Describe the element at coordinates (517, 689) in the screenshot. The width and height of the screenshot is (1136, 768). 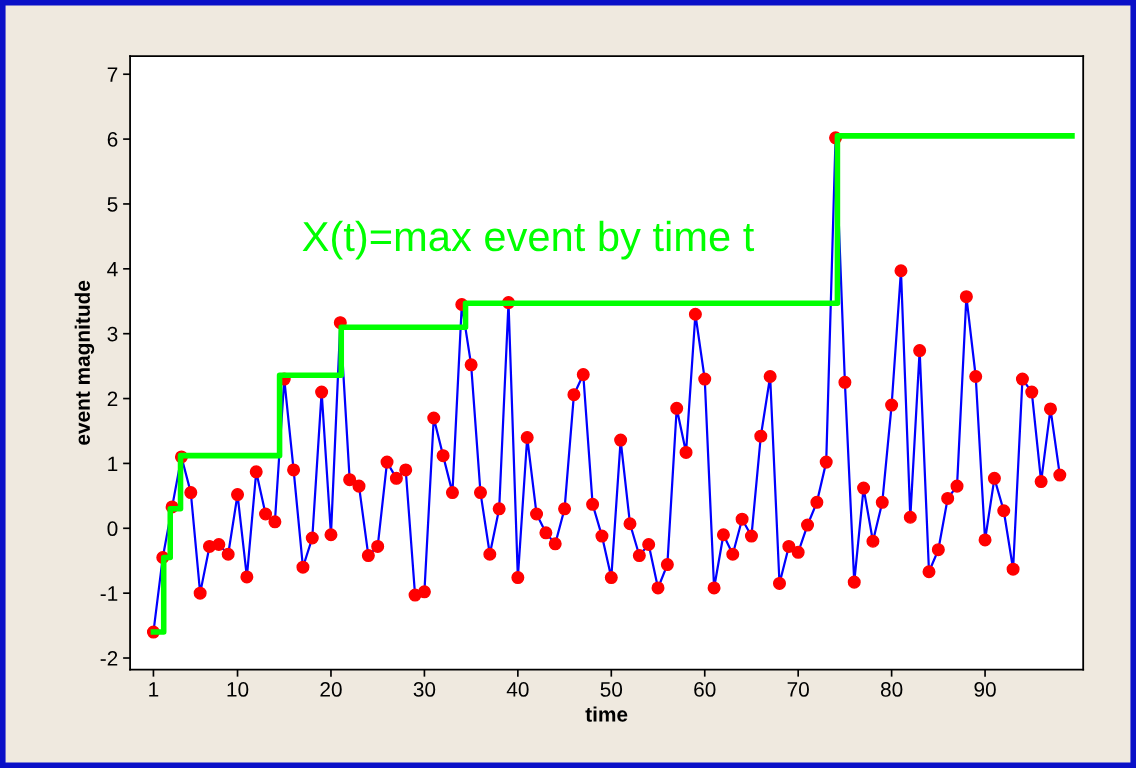
I see `x-tick-label: 40` at that location.